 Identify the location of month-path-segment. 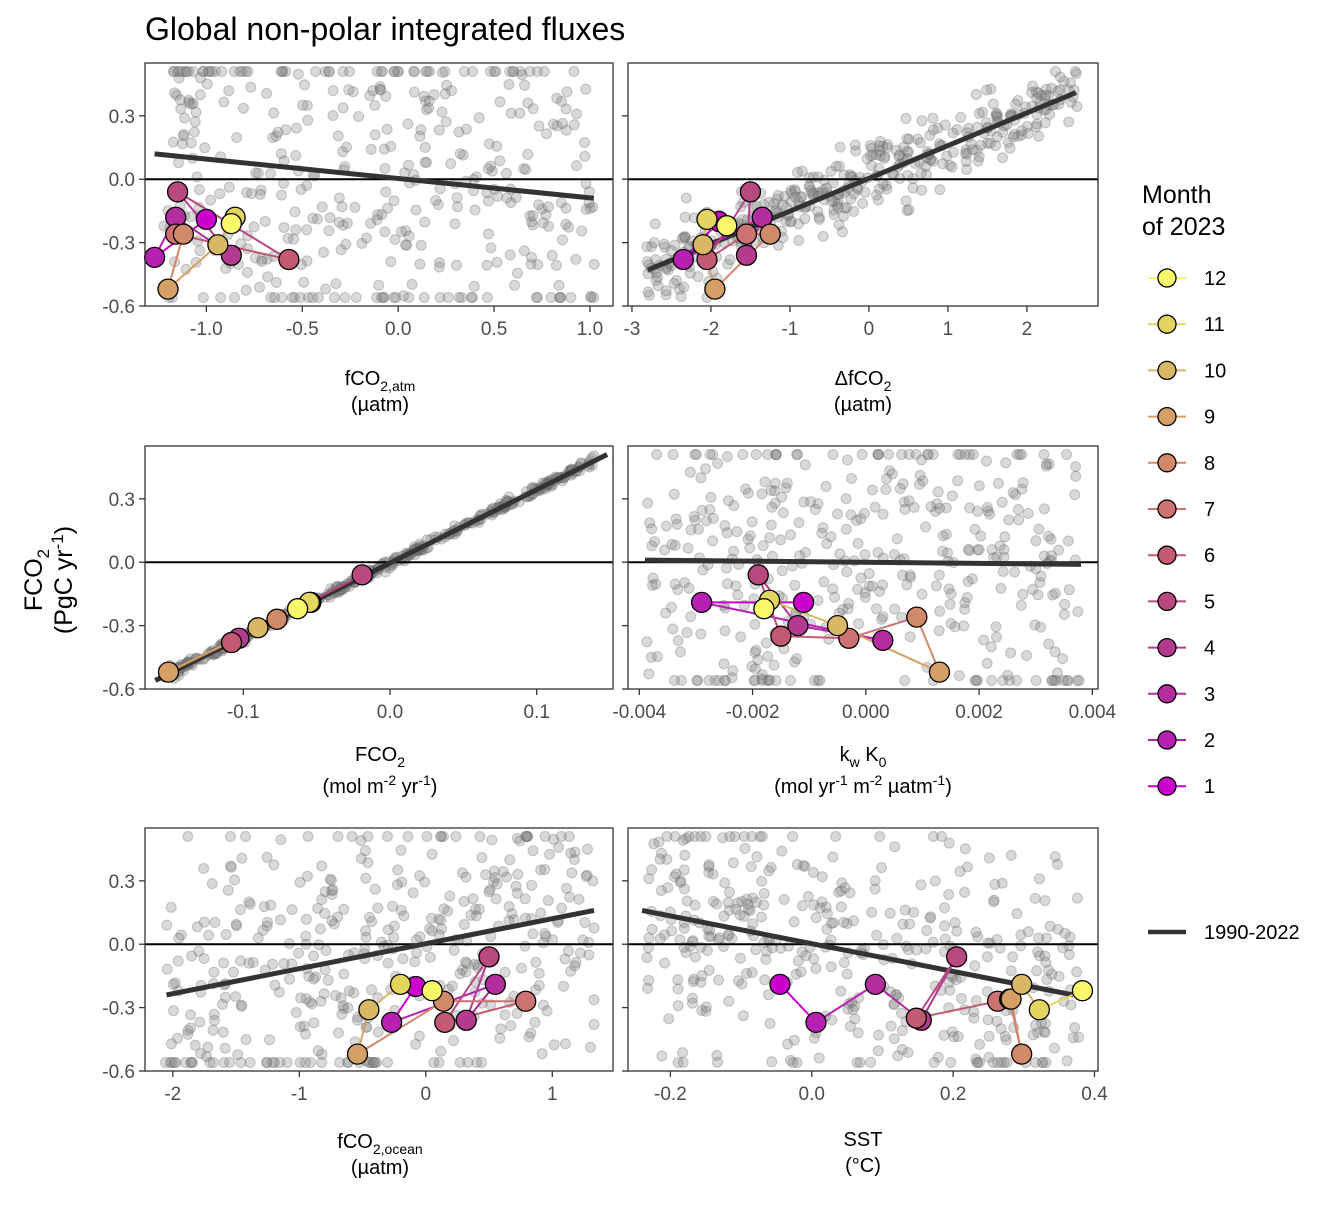
(466, 989).